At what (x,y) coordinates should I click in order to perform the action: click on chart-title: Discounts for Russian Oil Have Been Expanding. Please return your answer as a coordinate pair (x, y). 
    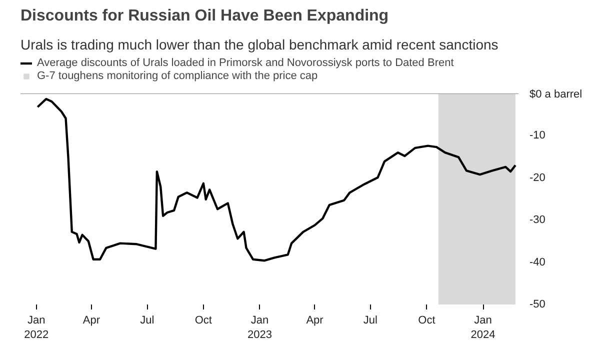
    Looking at the image, I should click on (204, 16).